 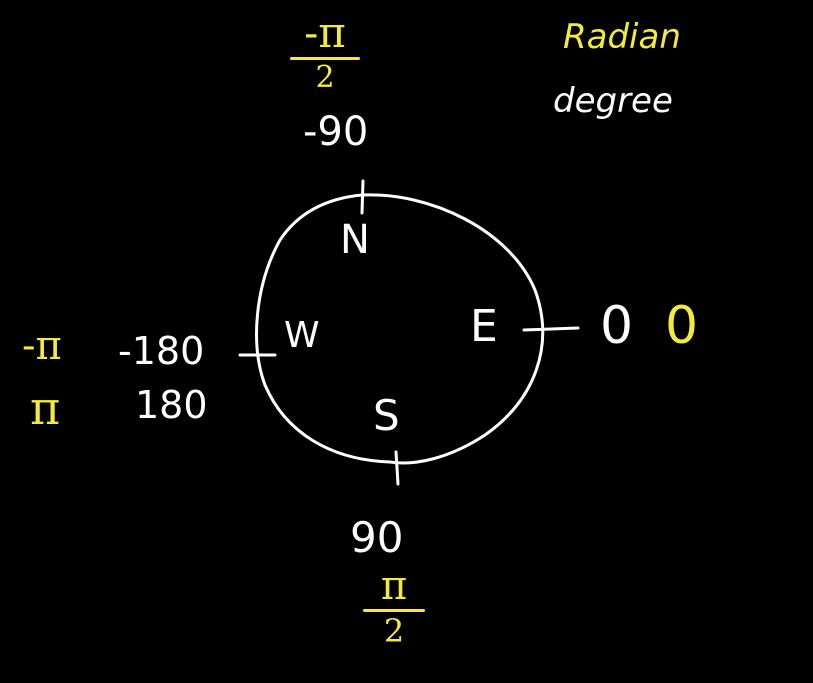 What do you see at coordinates (42, 346) in the screenshot?
I see `west-radian-negative: -π` at bounding box center [42, 346].